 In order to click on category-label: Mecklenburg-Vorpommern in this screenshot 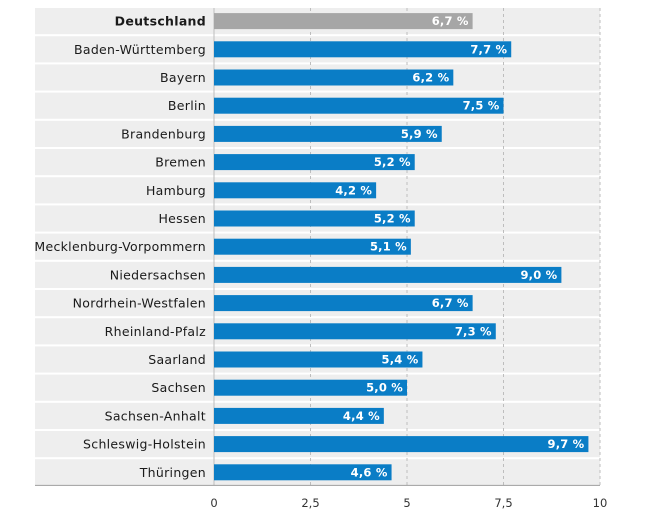, I will do `click(120, 246)`.